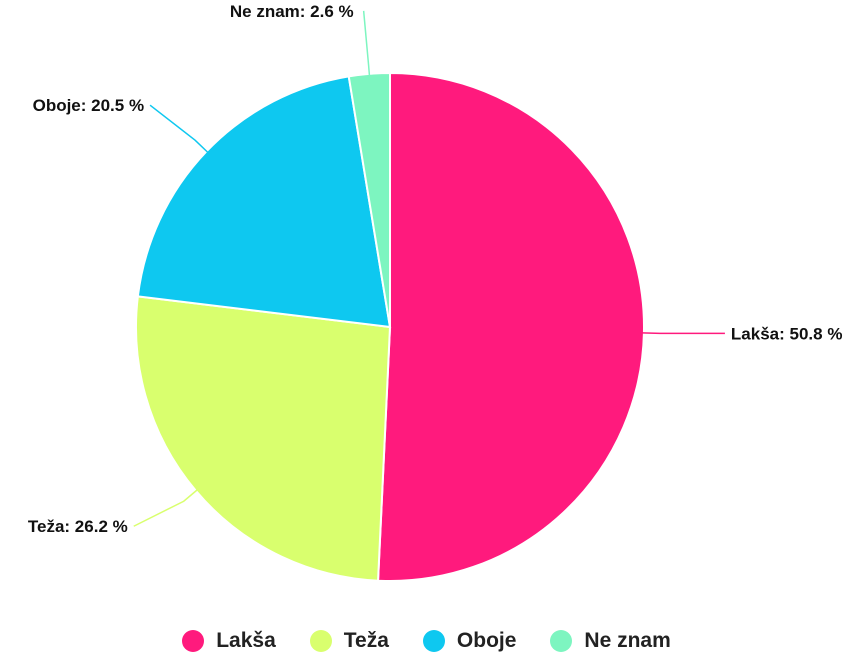 The height and width of the screenshot is (657, 853). I want to click on legend-label-laksa: Lakša, so click(246, 640).